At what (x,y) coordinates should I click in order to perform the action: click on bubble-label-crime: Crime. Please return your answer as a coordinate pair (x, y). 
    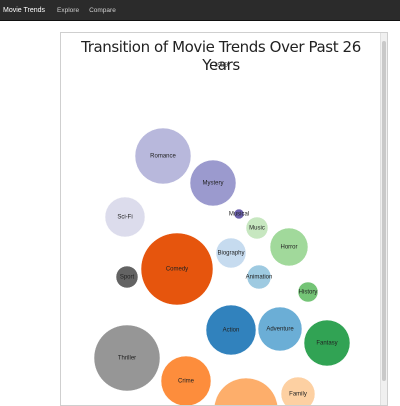
    Looking at the image, I should click on (186, 382).